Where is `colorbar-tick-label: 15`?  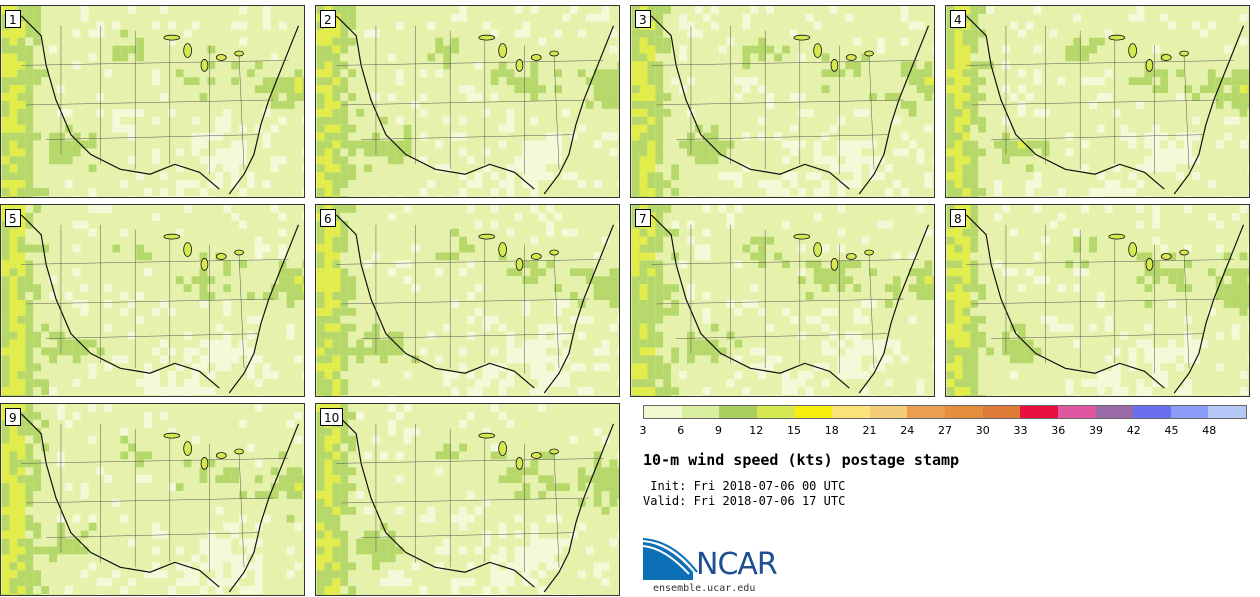 colorbar-tick-label: 15 is located at coordinates (794, 430).